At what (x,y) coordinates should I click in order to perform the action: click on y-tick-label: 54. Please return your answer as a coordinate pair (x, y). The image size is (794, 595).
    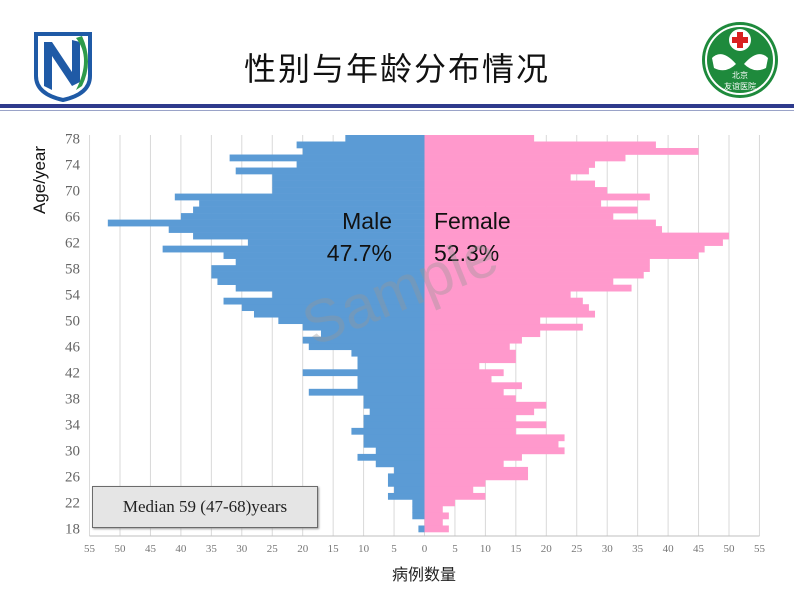
    Looking at the image, I should click on (73, 295).